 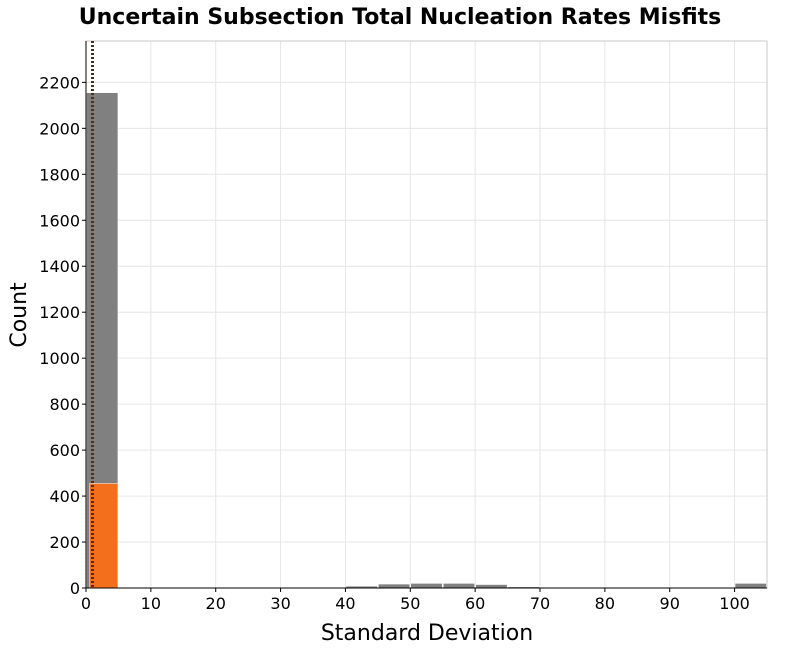 What do you see at coordinates (104, 536) in the screenshot?
I see `histogram-bar-highlight` at bounding box center [104, 536].